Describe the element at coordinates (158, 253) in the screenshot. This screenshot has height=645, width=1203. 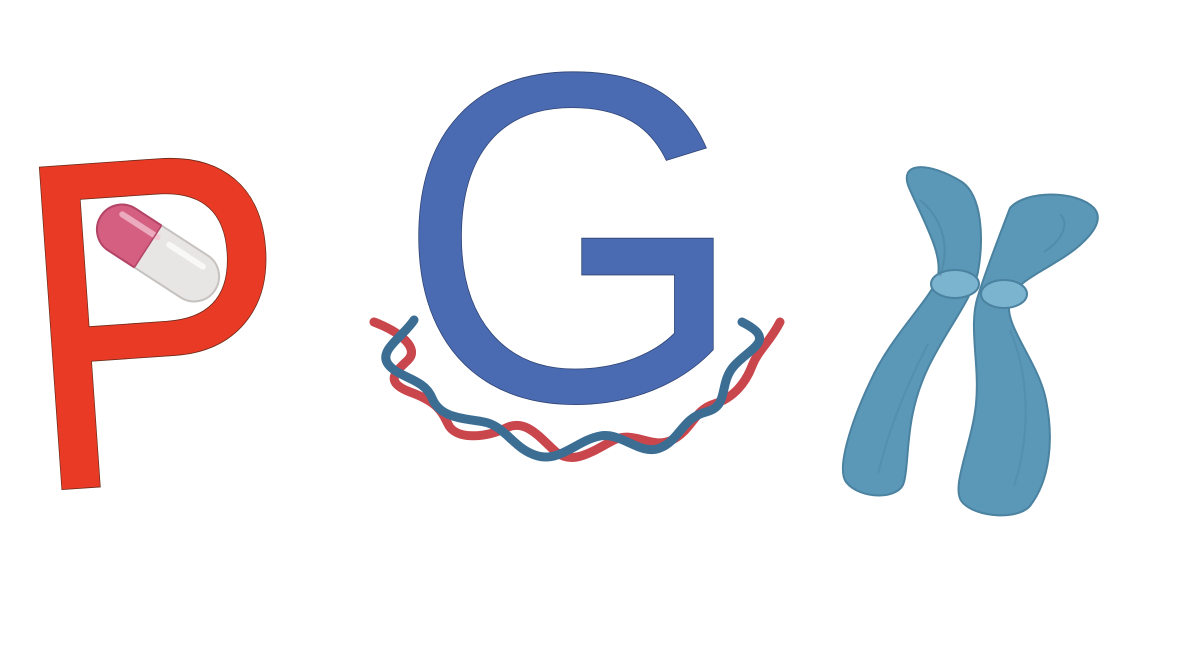
I see `capsule-icon` at that location.